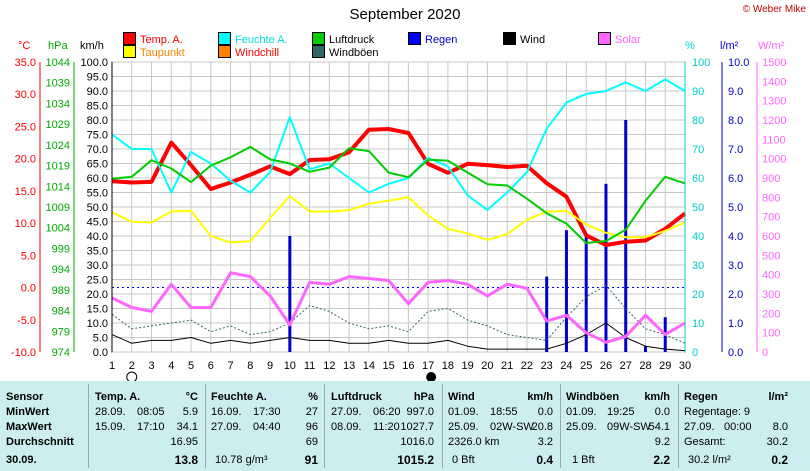 Image resolution: width=810 pixels, height=471 pixels. Describe the element at coordinates (698, 324) in the screenshot. I see `tick-label-humidity: 10` at that location.